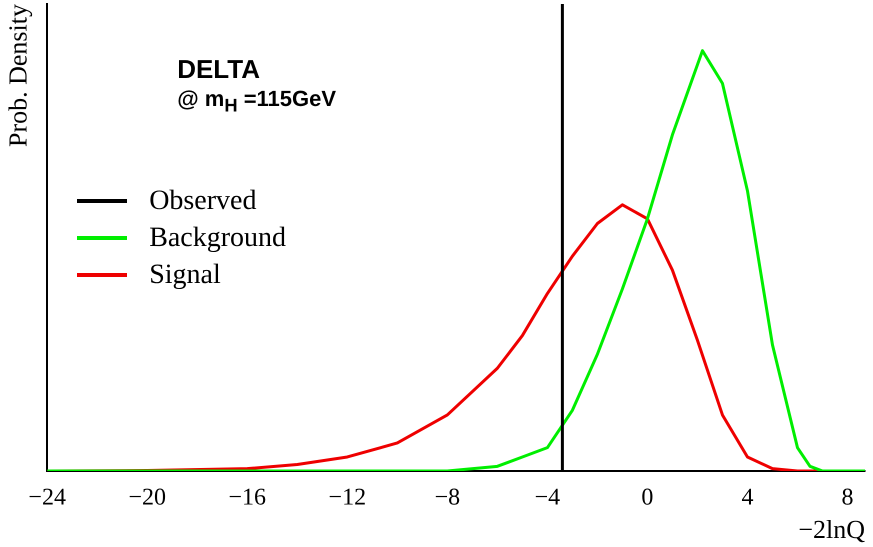  Describe the element at coordinates (747, 497) in the screenshot. I see `x-tick-label: 4` at that location.